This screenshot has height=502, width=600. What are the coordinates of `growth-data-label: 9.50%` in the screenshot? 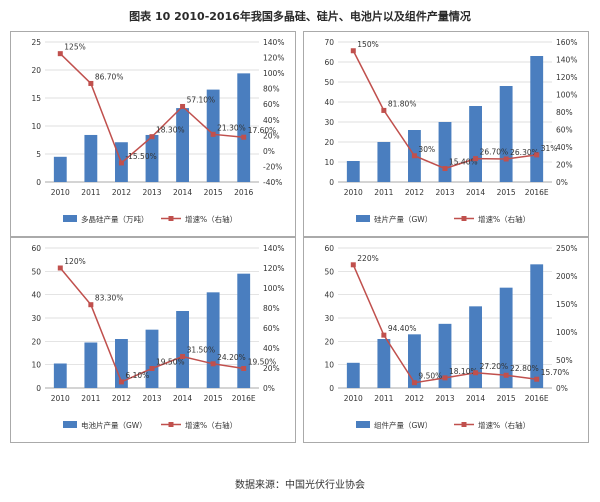 It's located at (430, 376).